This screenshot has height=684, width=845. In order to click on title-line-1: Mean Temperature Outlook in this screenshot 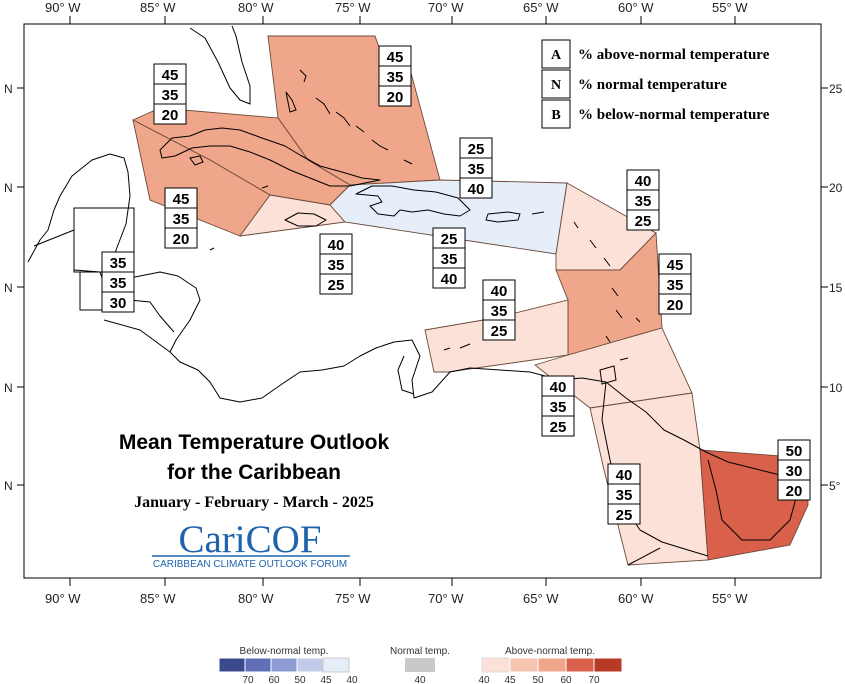, I will do `click(254, 442)`.